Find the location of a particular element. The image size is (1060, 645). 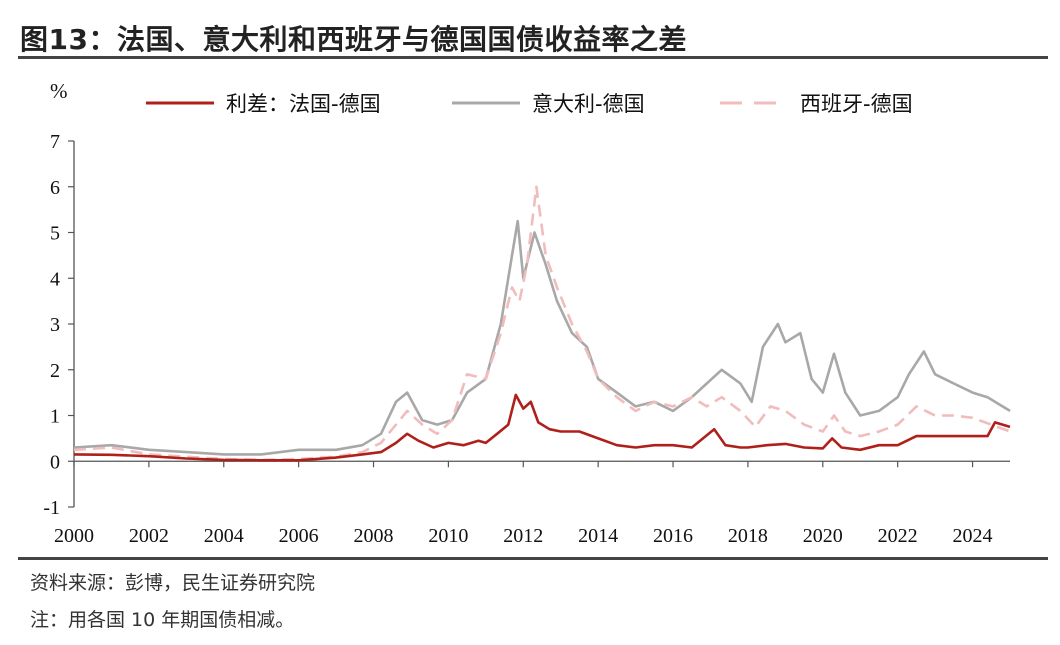

y-tick-label: 6 is located at coordinates (55, 188).